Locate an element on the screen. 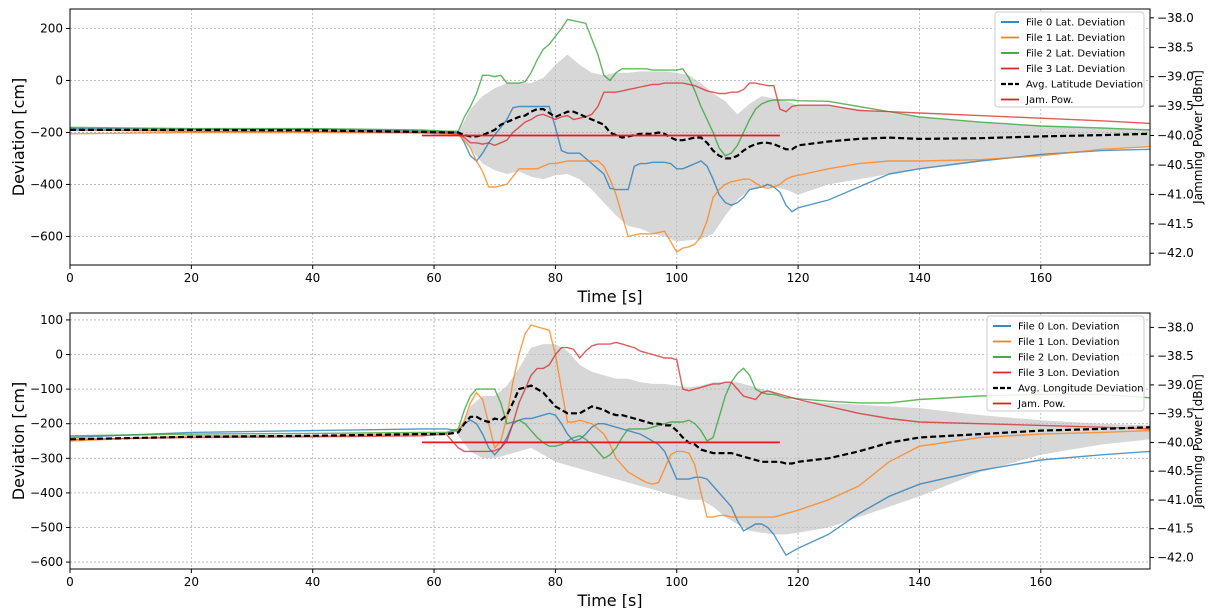  legend-entry: File 0 Lon. Deviation is located at coordinates (1069, 327).